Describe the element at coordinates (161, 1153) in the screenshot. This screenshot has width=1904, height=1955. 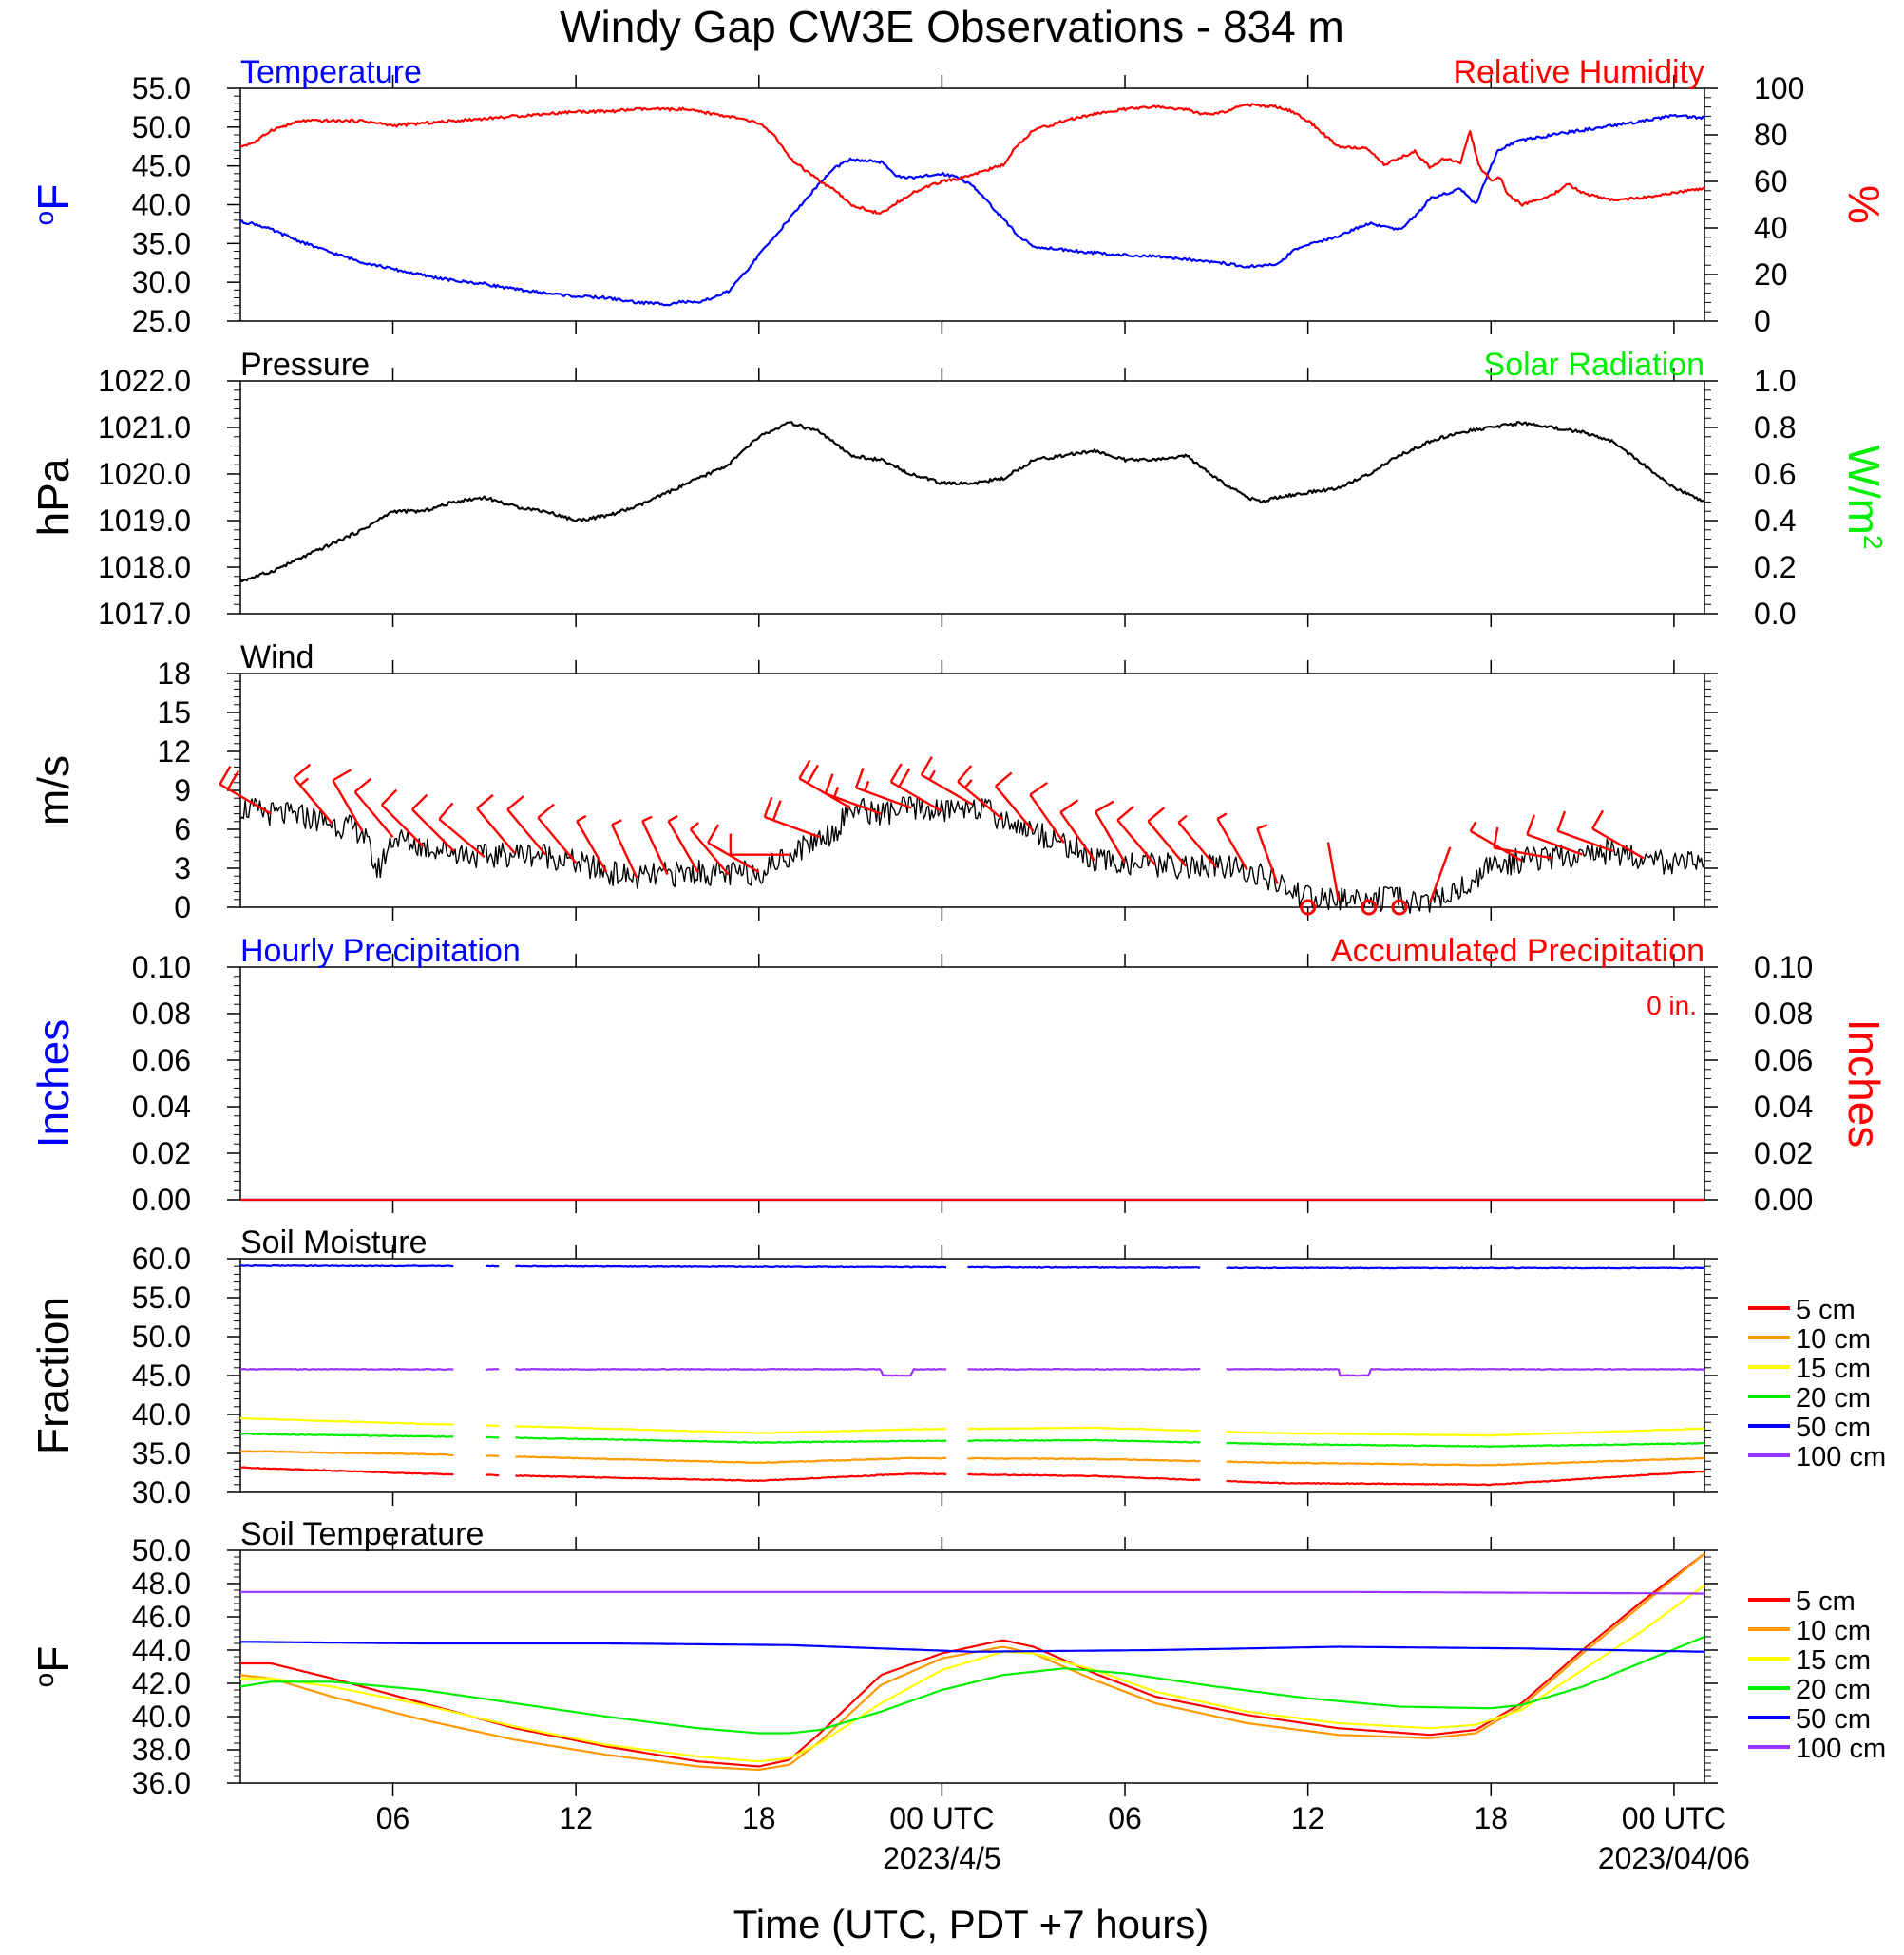
I see `y-tick-label: 0.02` at that location.